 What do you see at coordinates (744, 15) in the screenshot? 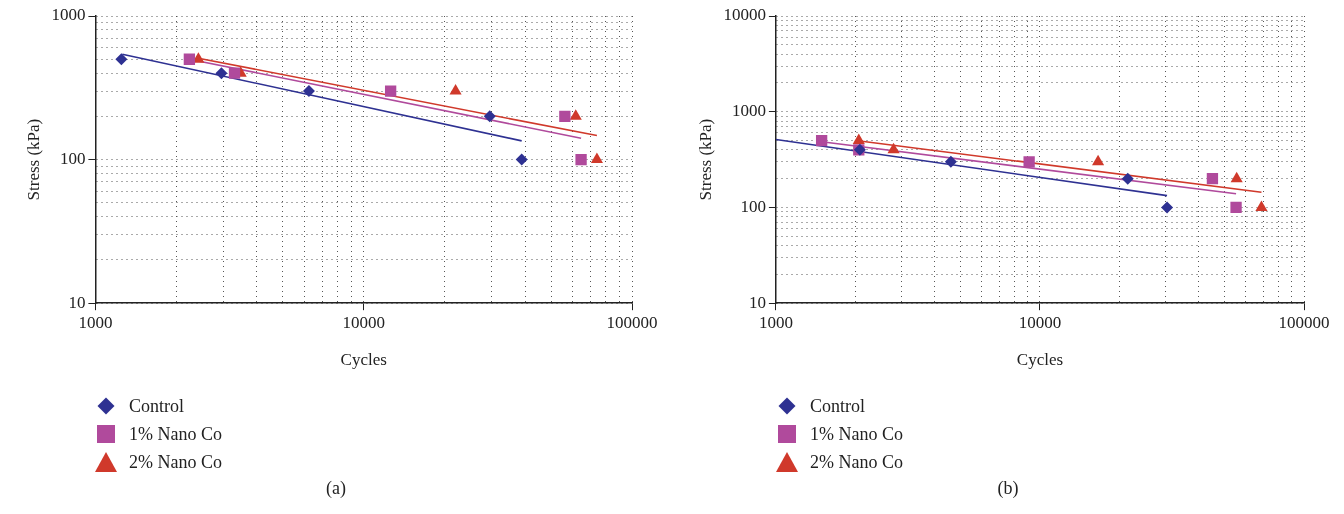
I see `y-tick-label: 10000` at bounding box center [744, 15].